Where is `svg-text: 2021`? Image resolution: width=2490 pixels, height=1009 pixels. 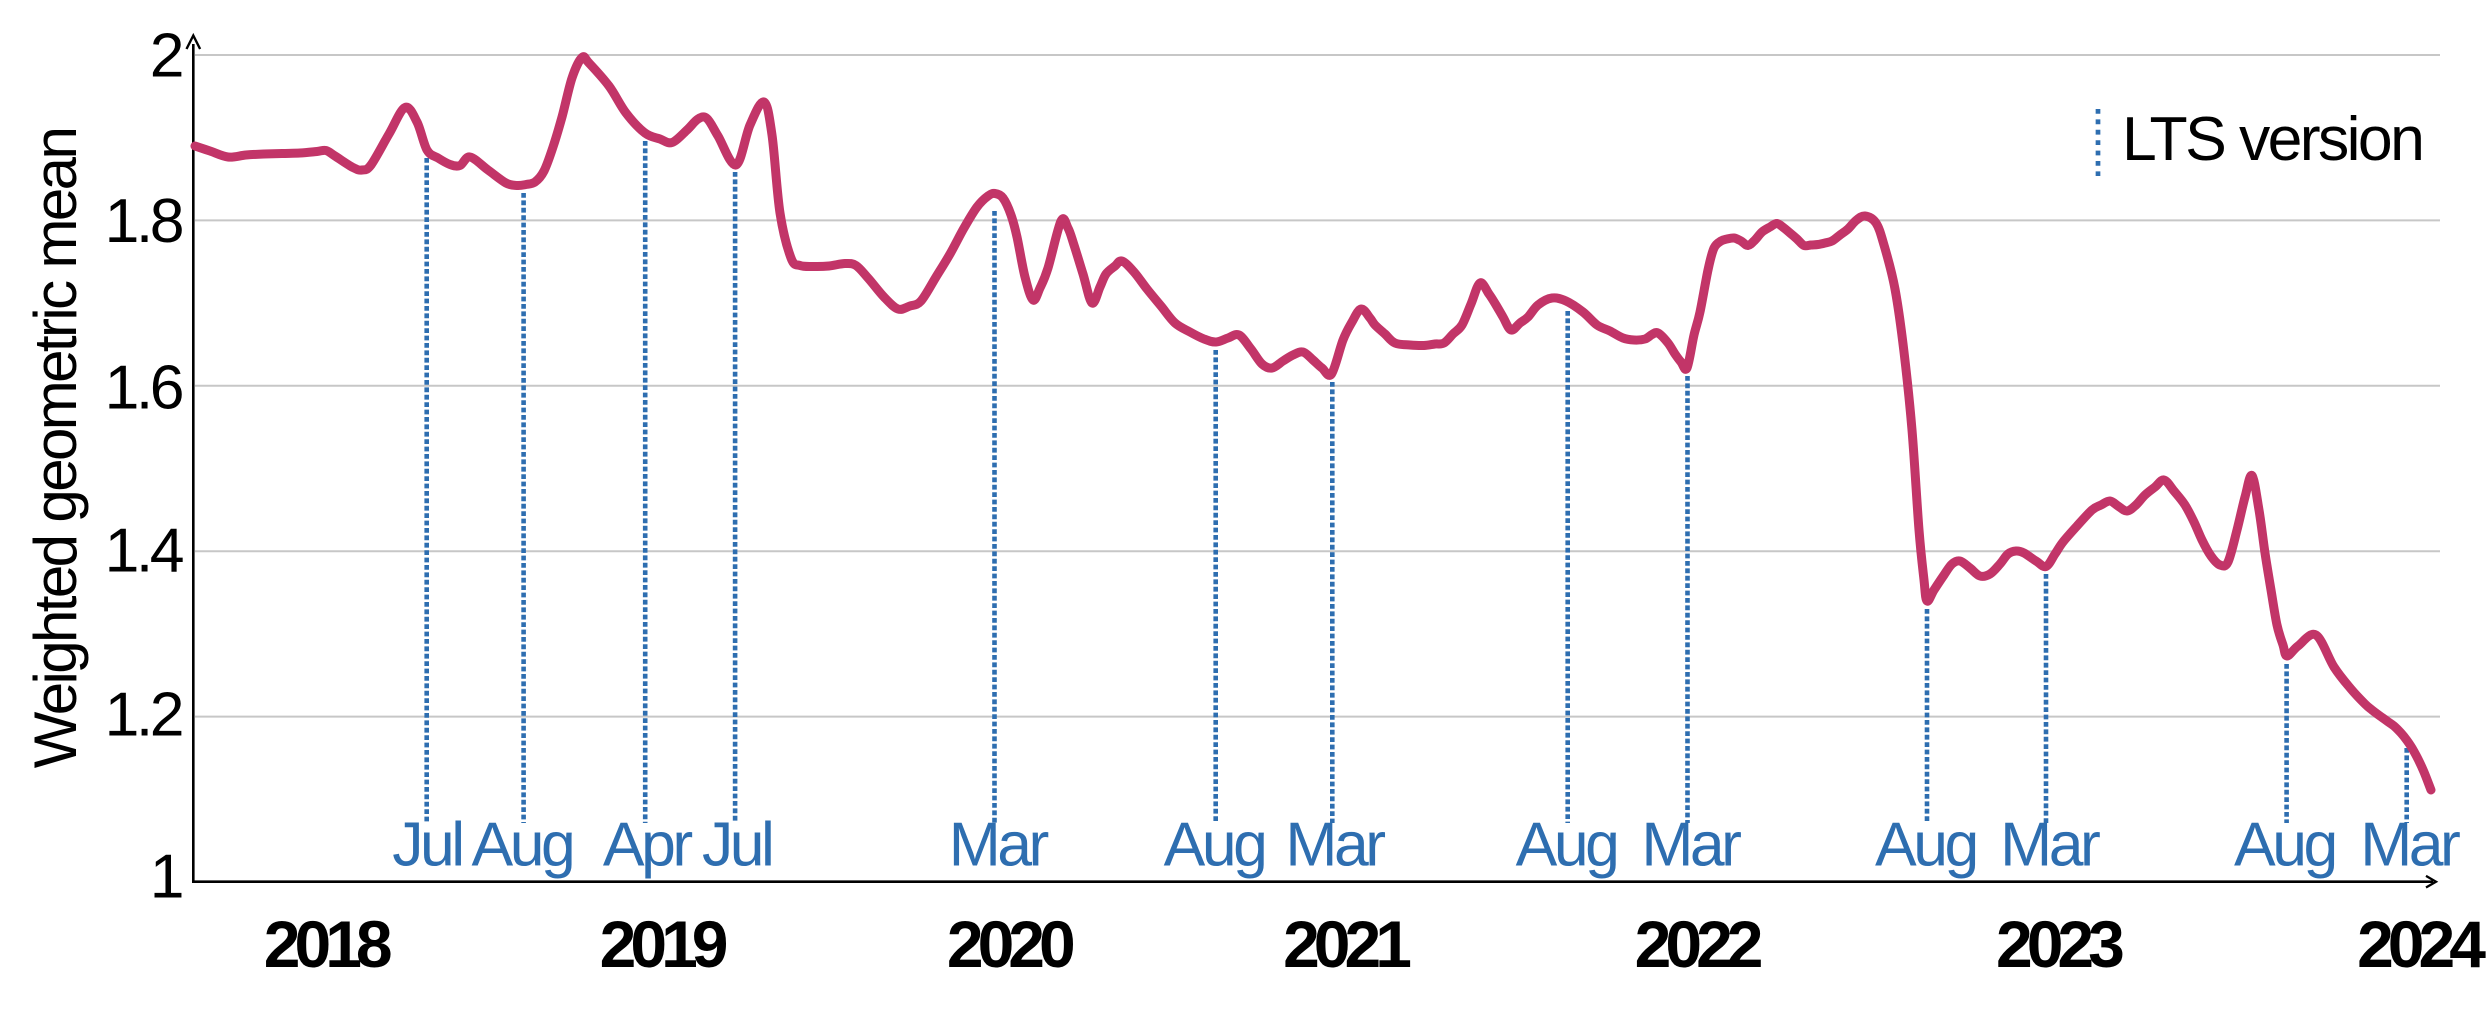
svg-text: 2021 is located at coordinates (1346, 944).